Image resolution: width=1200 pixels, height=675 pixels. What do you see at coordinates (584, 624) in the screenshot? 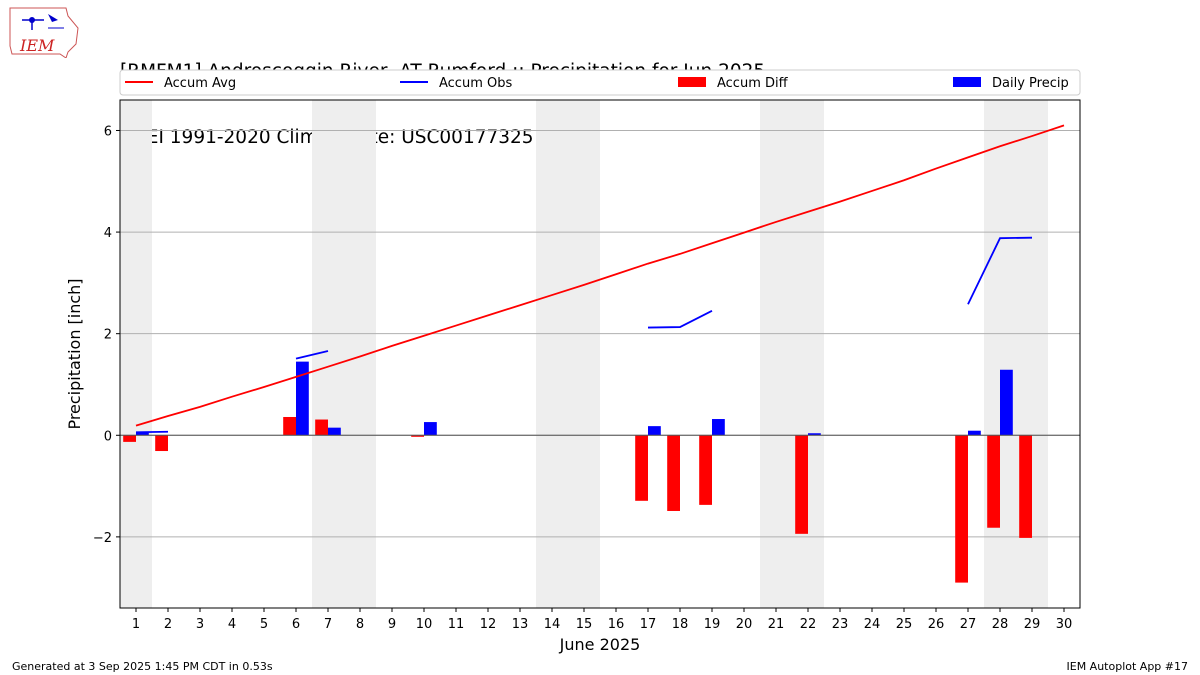
I see `x-tick-label: 15` at bounding box center [584, 624].